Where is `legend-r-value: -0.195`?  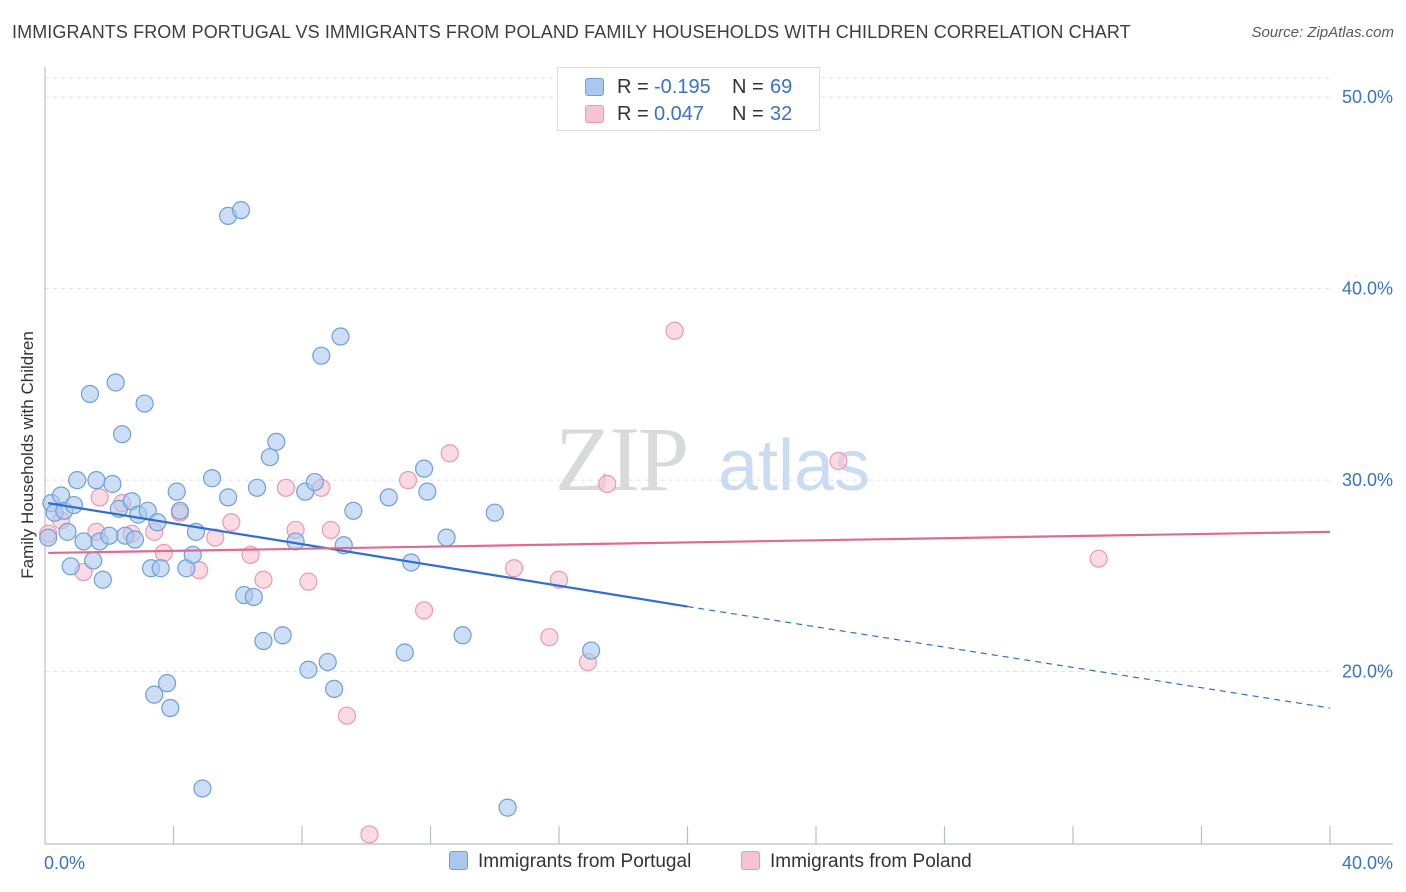 legend-r-value: -0.195 is located at coordinates (682, 87).